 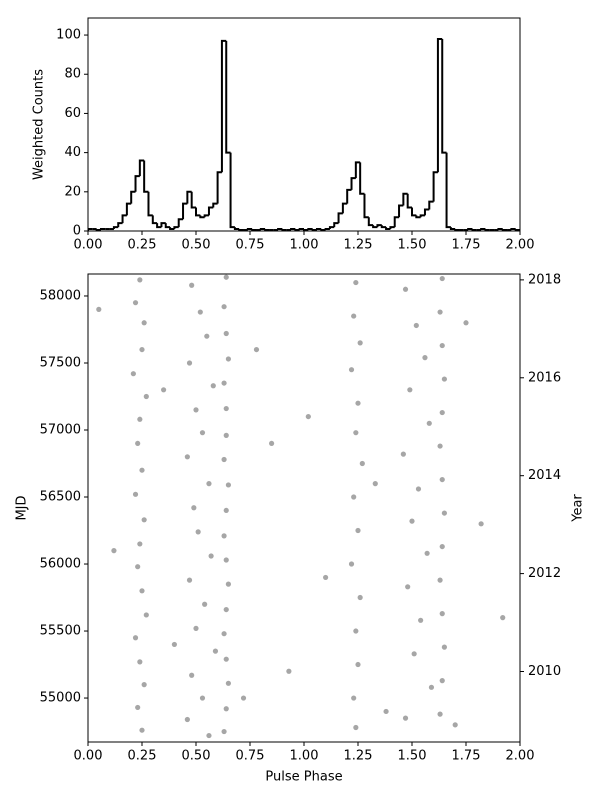 What do you see at coordinates (544, 475) in the screenshot?
I see `y2-tick-label: 2014` at bounding box center [544, 475].